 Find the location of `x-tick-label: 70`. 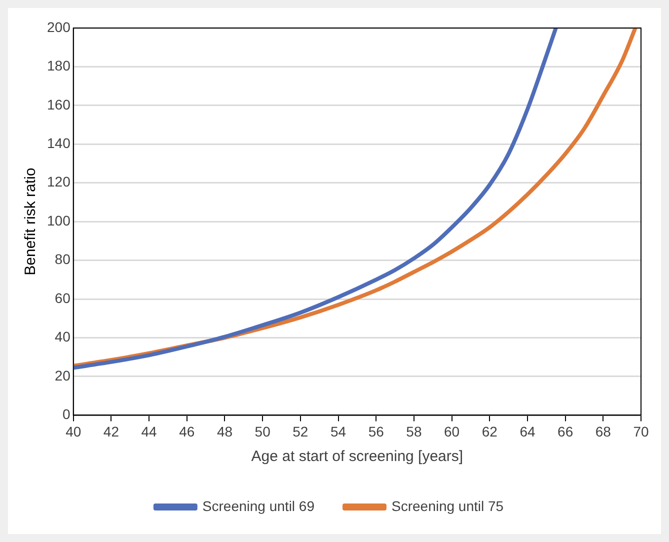

x-tick-label: 70 is located at coordinates (641, 431).